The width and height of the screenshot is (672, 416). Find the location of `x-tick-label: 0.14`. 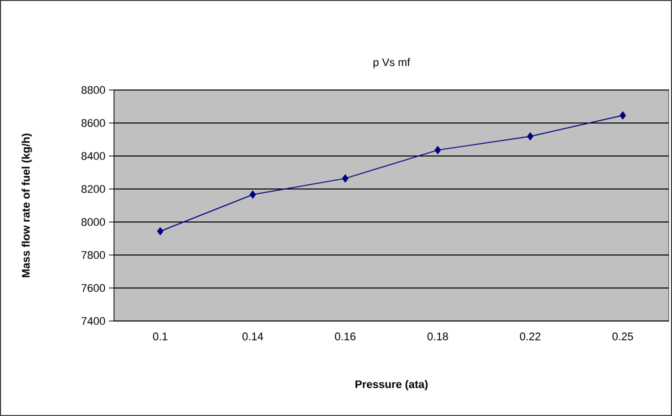

x-tick-label: 0.14 is located at coordinates (253, 336).